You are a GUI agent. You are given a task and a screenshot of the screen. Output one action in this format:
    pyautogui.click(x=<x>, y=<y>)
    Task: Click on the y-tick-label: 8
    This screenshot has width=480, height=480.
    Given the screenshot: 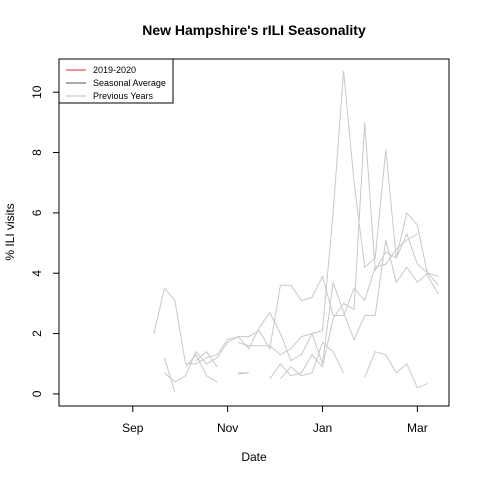 What is the action you would take?
    pyautogui.click(x=37, y=152)
    